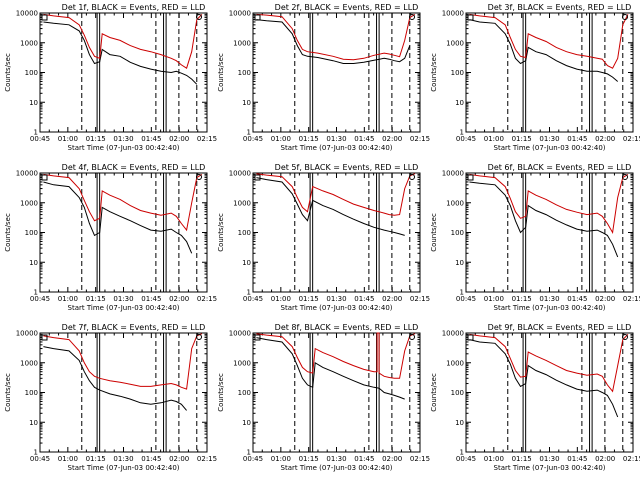 Image resolution: width=640 pixels, height=480 pixels. What do you see at coordinates (347, 167) in the screenshot?
I see `chart-title: Det 5f, BLACK = Events, RED = LLD` at bounding box center [347, 167].